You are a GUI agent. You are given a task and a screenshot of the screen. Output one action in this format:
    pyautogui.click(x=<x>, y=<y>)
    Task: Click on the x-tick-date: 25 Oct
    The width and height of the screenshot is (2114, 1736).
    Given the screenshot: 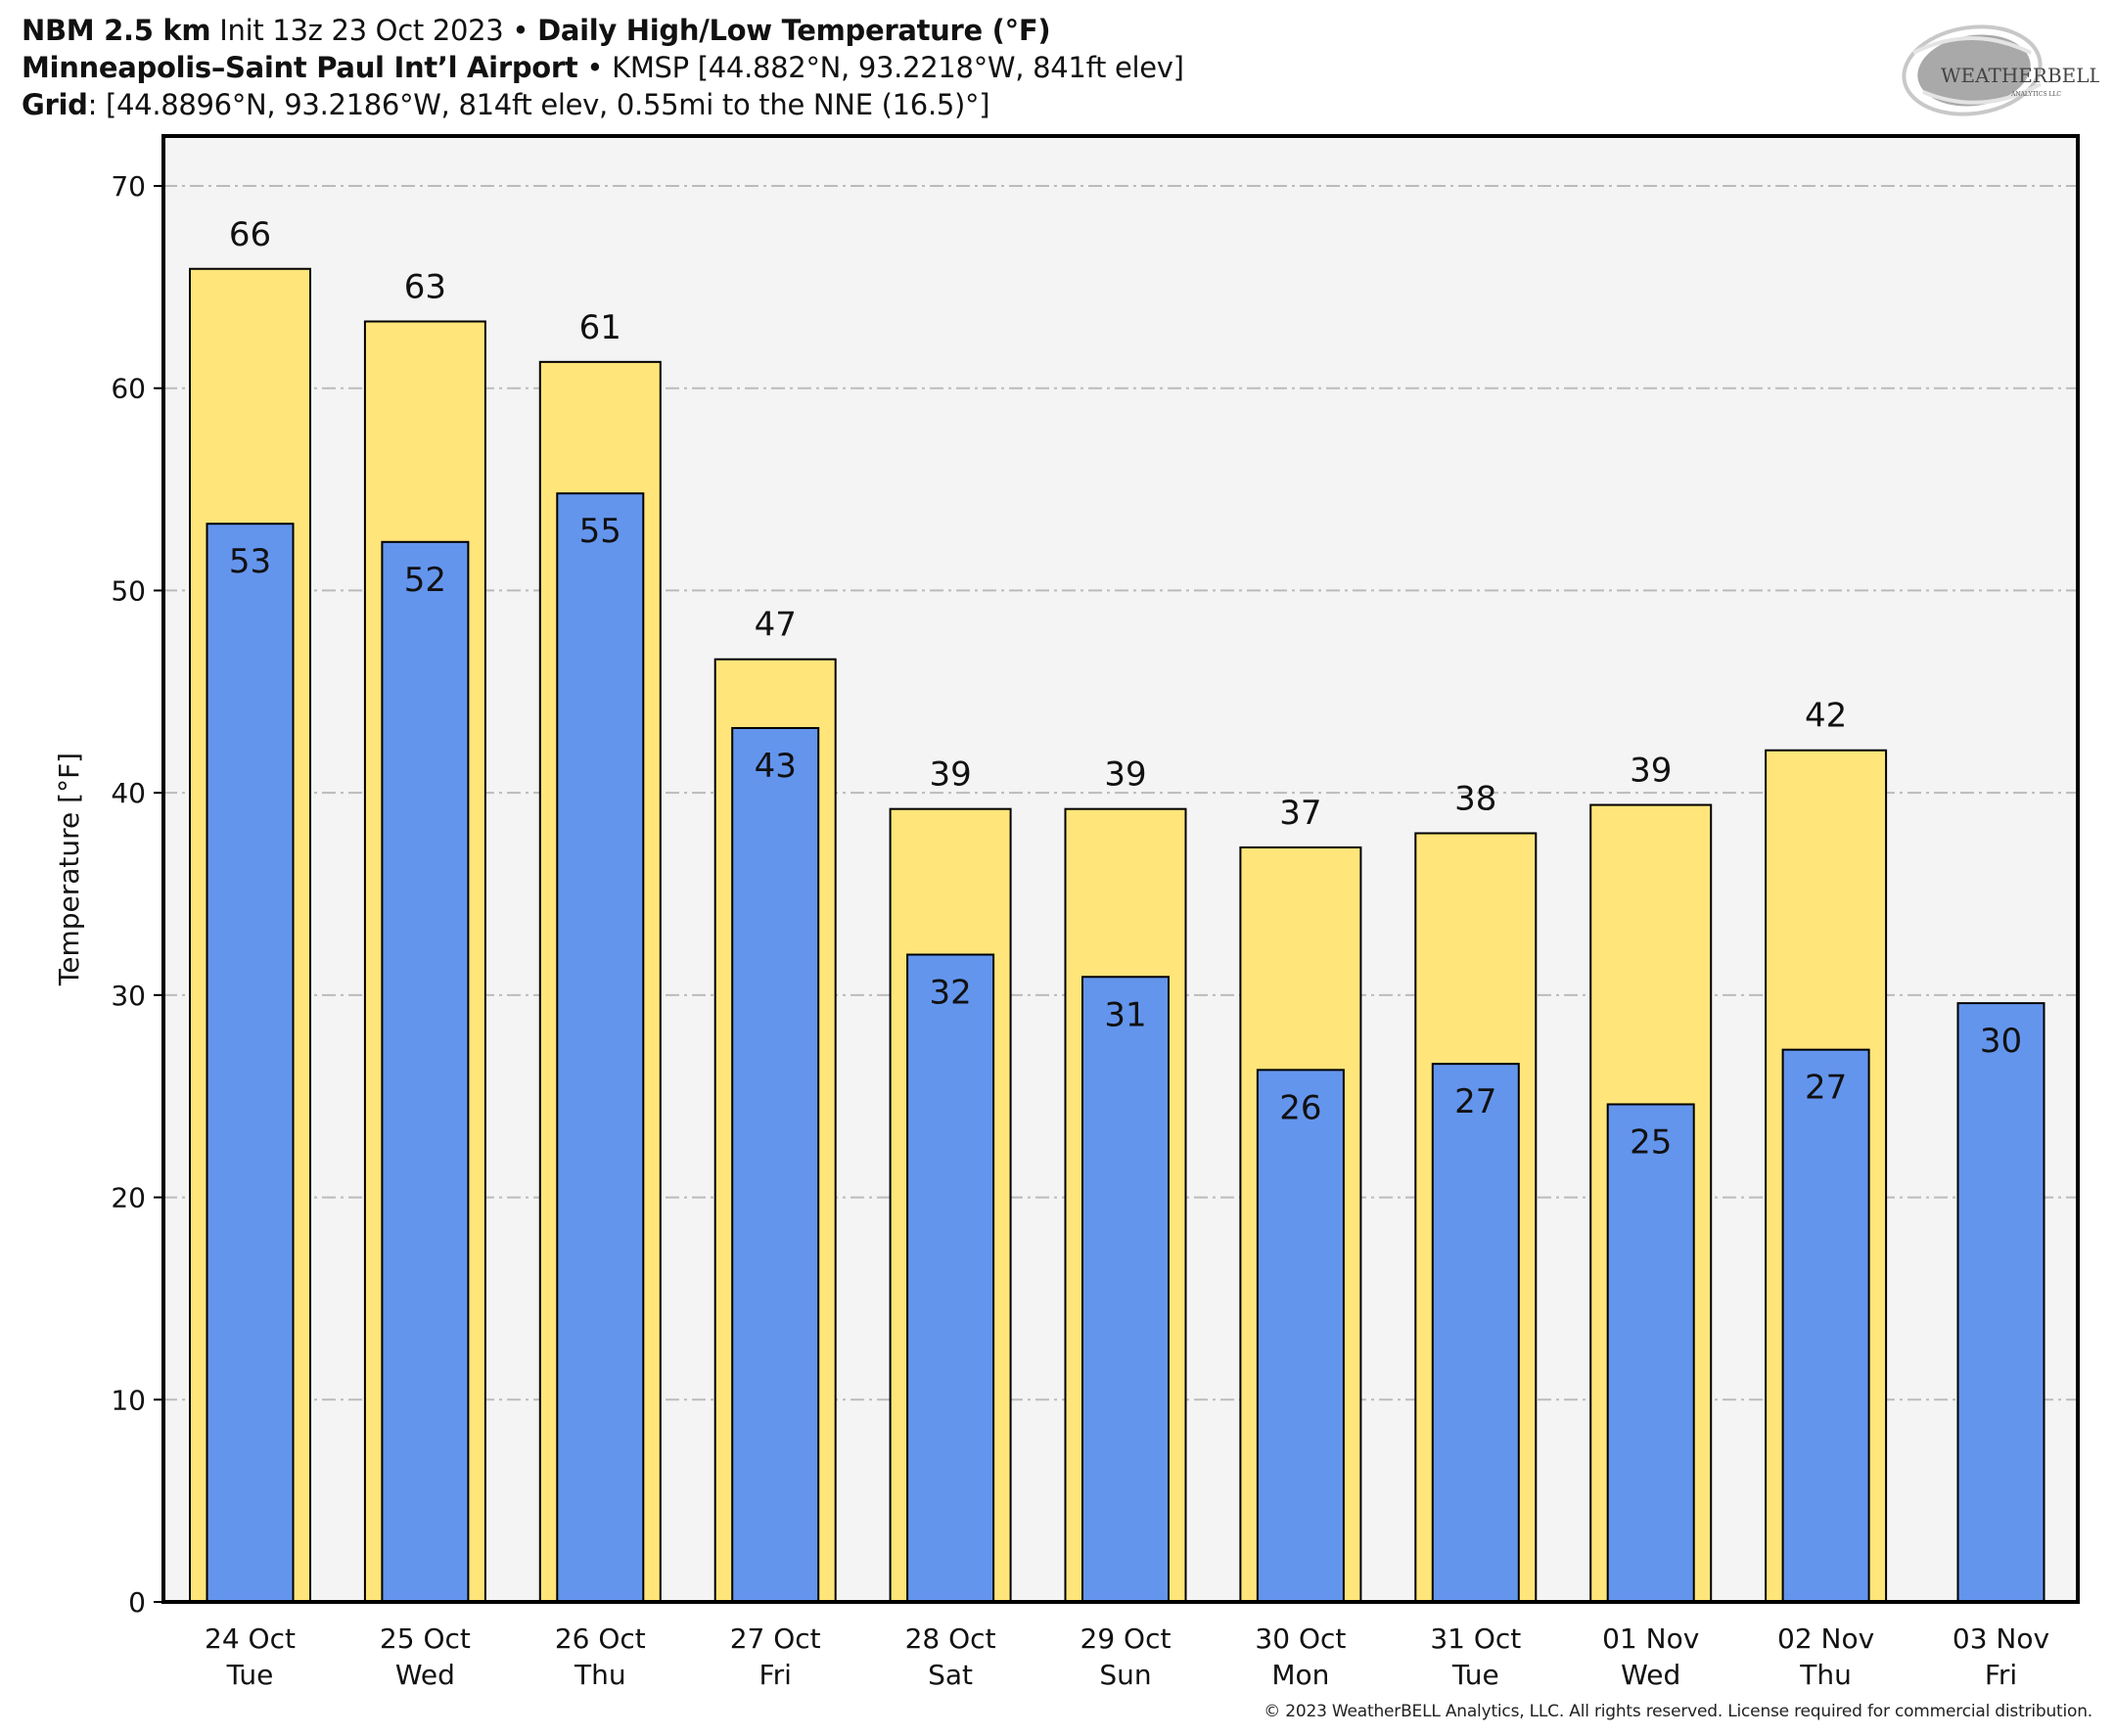 What is the action you would take?
    pyautogui.click(x=426, y=1639)
    